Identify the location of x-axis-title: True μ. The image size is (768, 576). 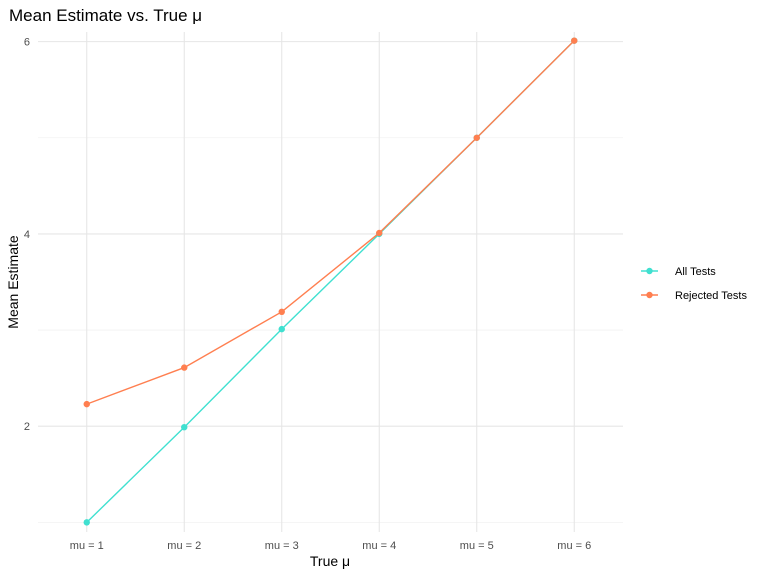
(330, 561).